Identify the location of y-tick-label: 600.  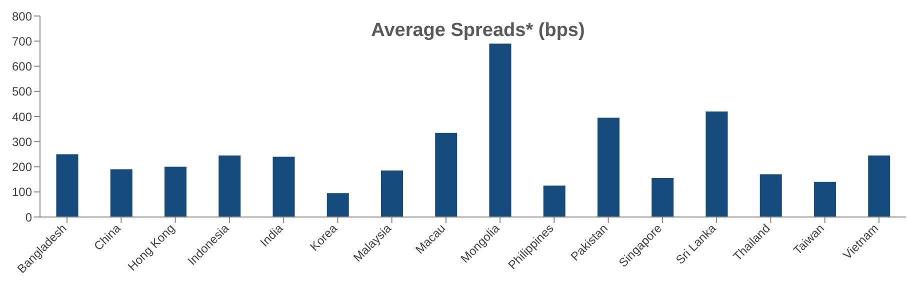
(22, 67).